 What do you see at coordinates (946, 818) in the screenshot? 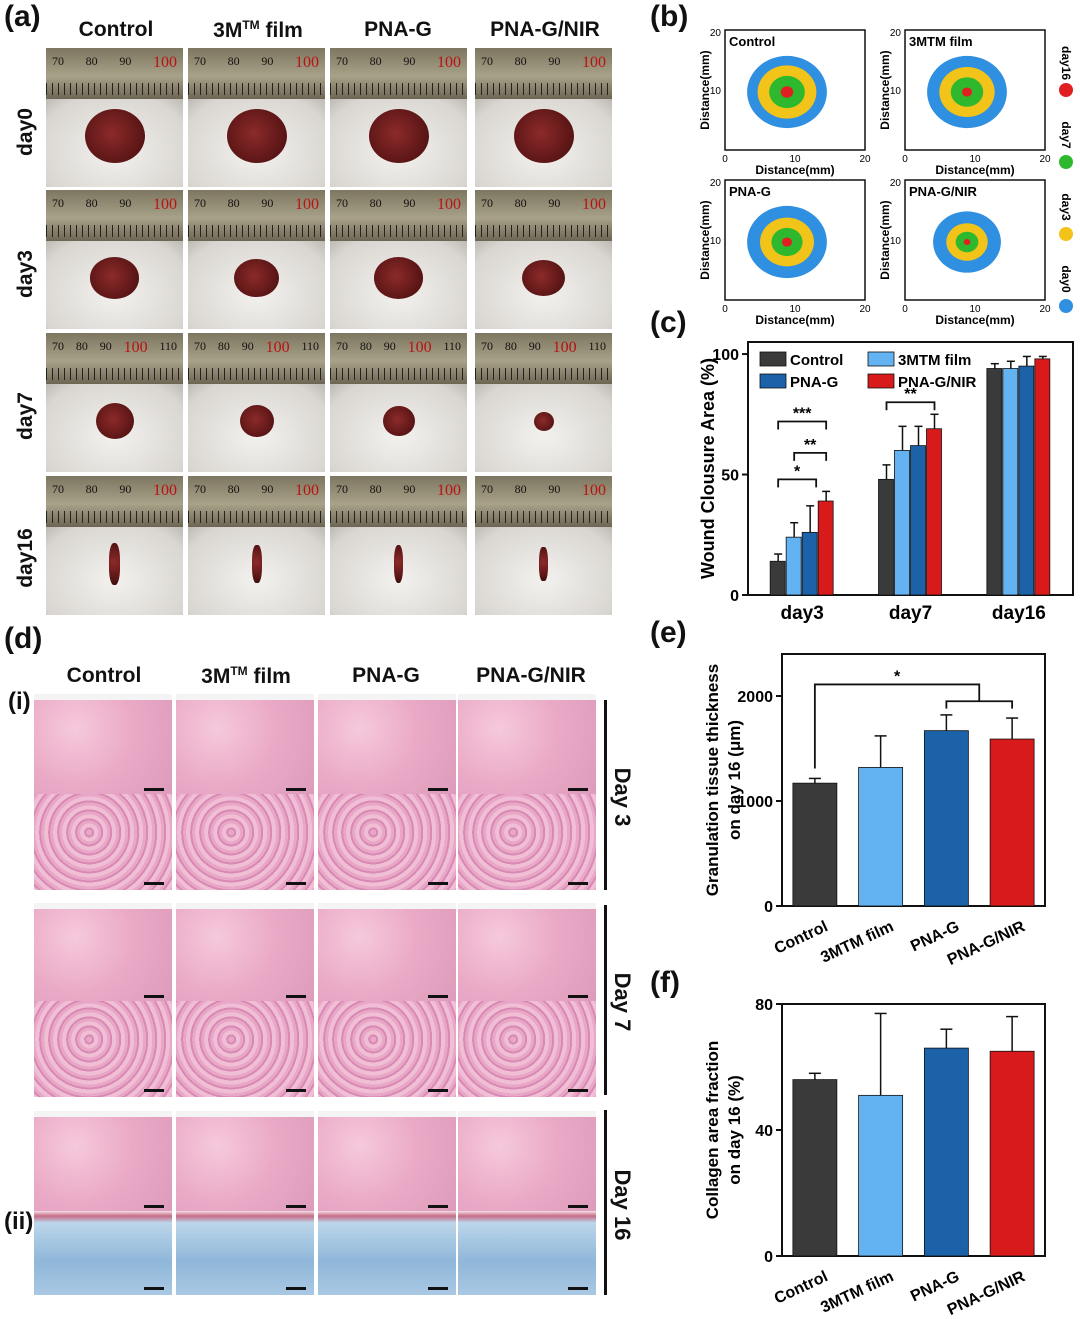
I see `bar-PNA-G` at bounding box center [946, 818].